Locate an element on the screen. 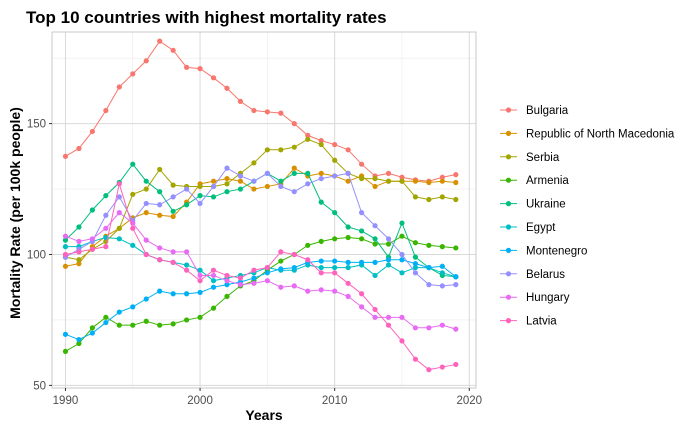 The width and height of the screenshot is (700, 432). legend-item-latvia: Latvia is located at coordinates (528, 322).